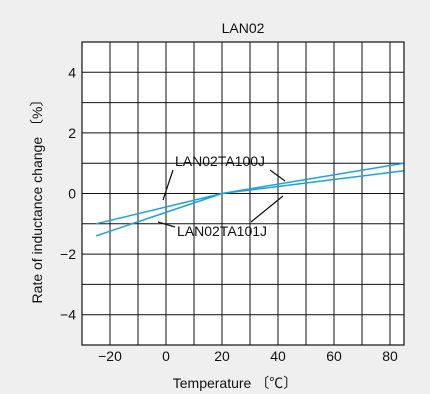 This screenshot has width=430, height=394. Describe the element at coordinates (267, 209) in the screenshot. I see `leader-line-101j-right` at that location.